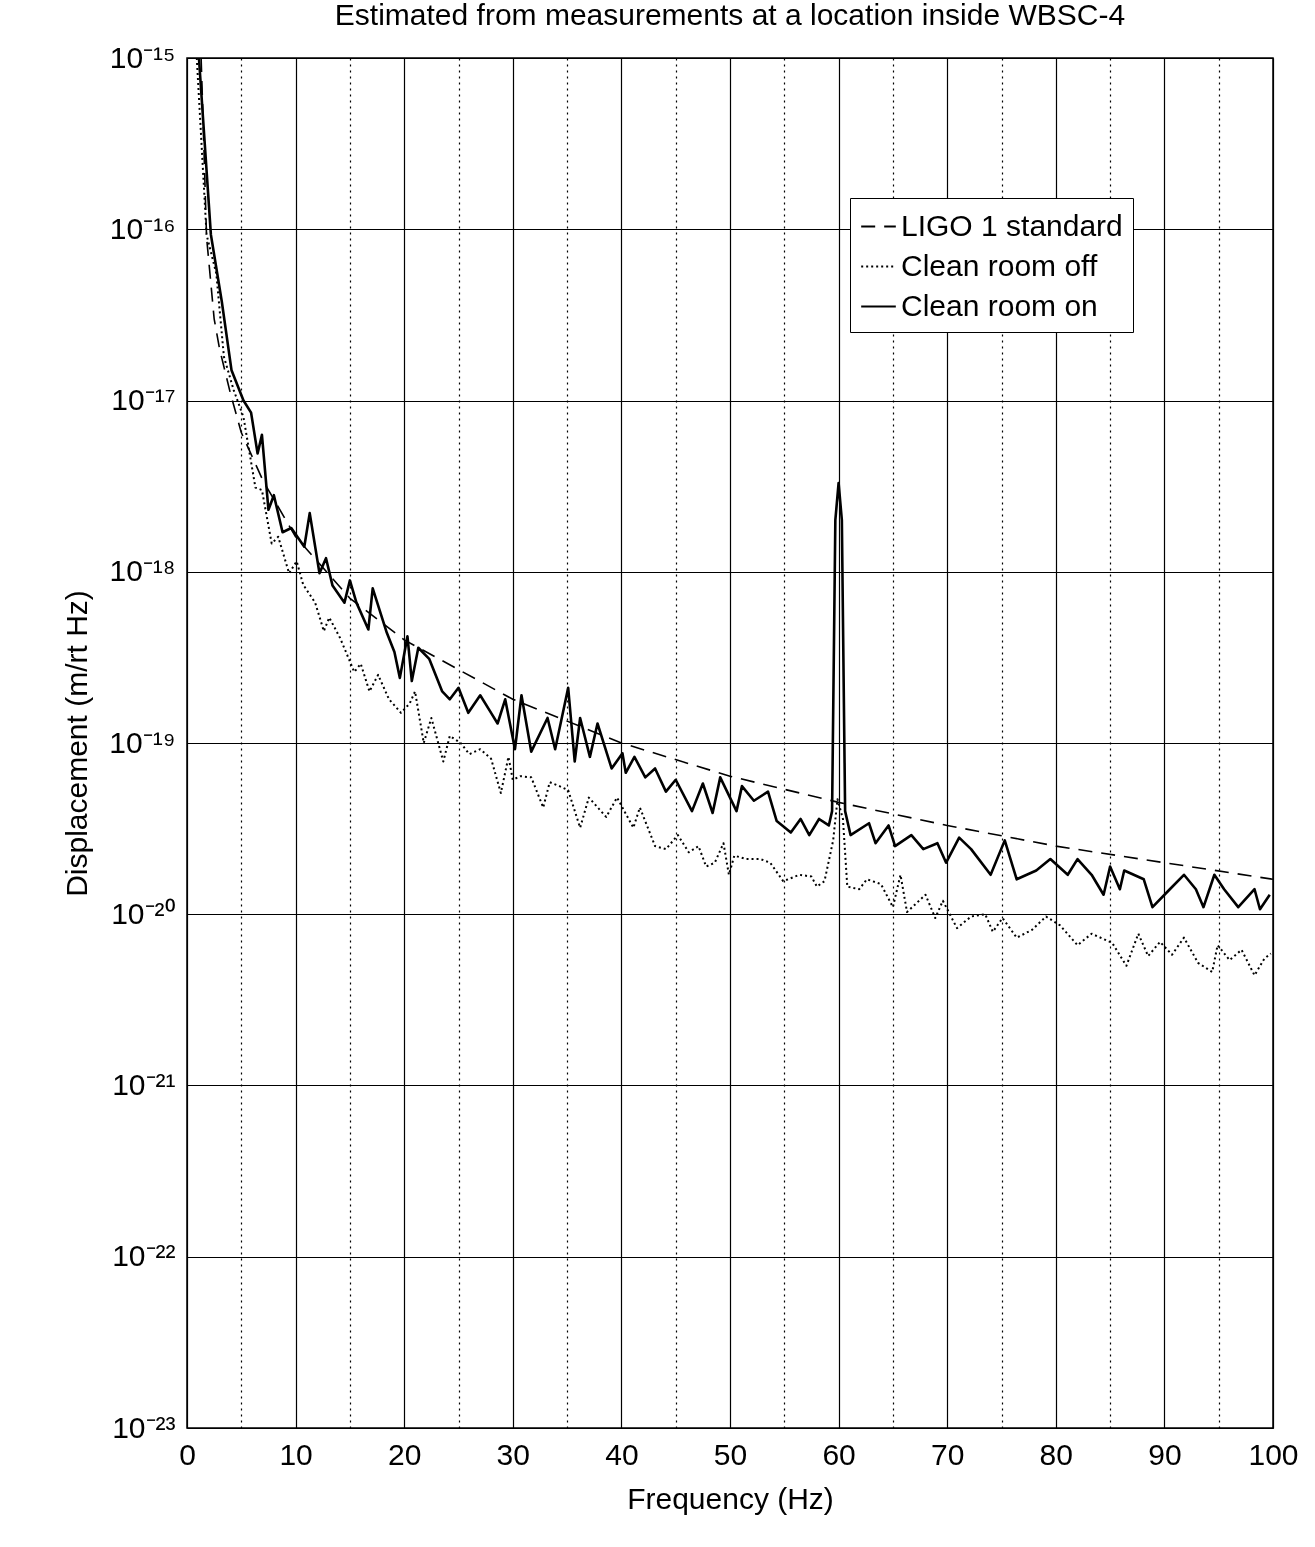 This screenshot has height=1547, width=1315. What do you see at coordinates (1056, 1454) in the screenshot?
I see `x-tick-label: 80` at bounding box center [1056, 1454].